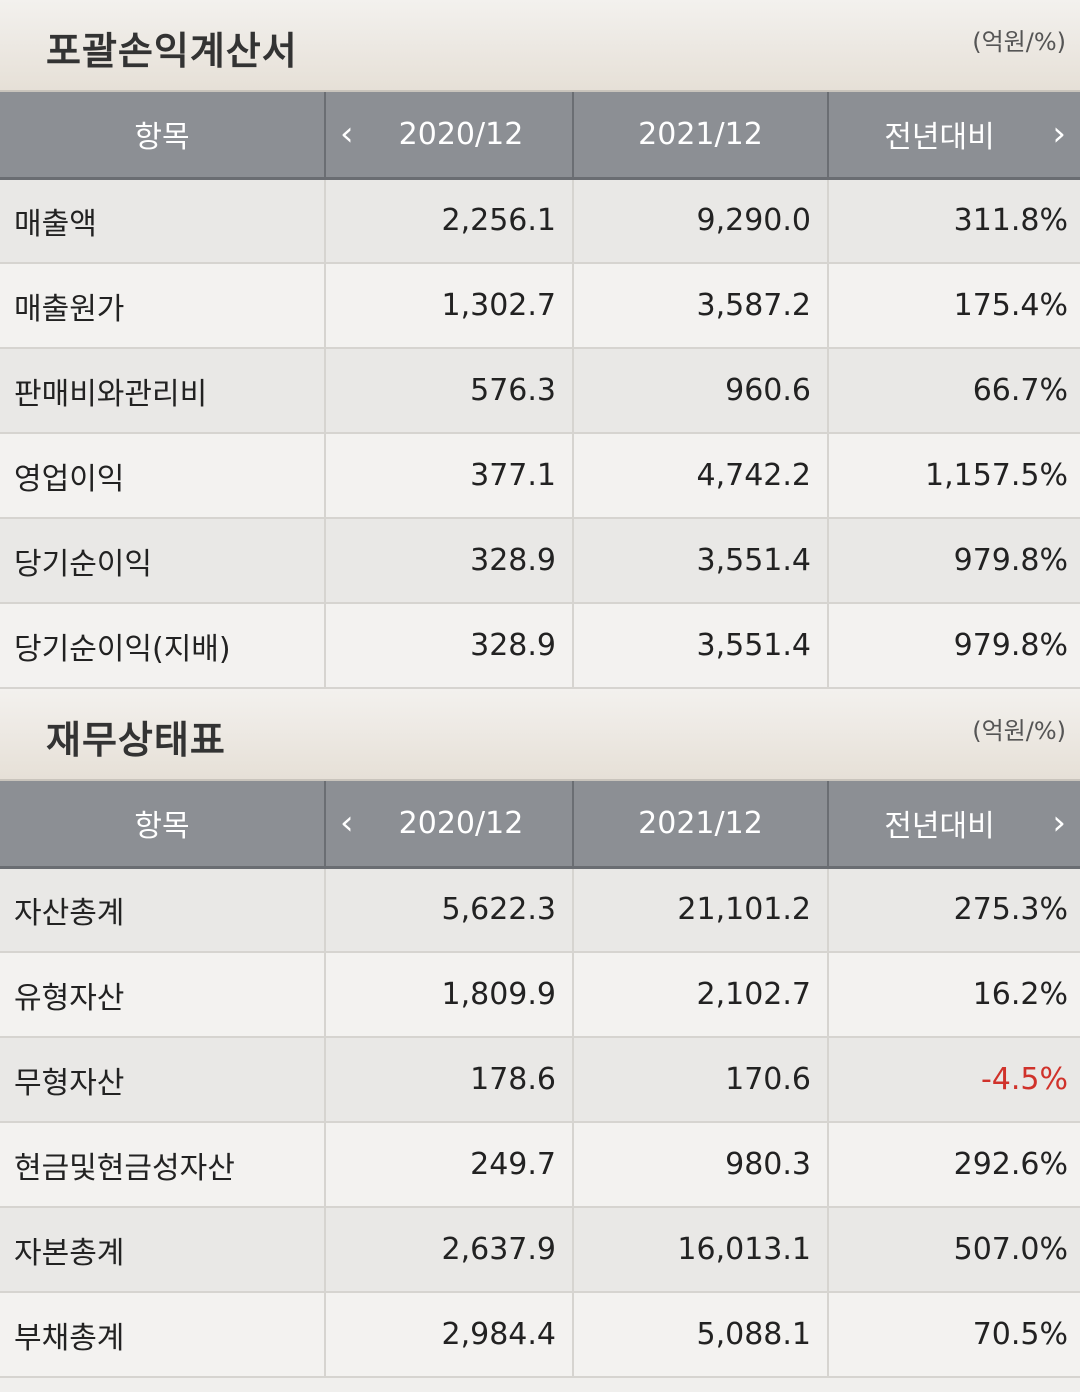 The height and width of the screenshot is (1392, 1080). Describe the element at coordinates (1019, 42) in the screenshot. I see `income-unit-label: (억원/%)` at that location.